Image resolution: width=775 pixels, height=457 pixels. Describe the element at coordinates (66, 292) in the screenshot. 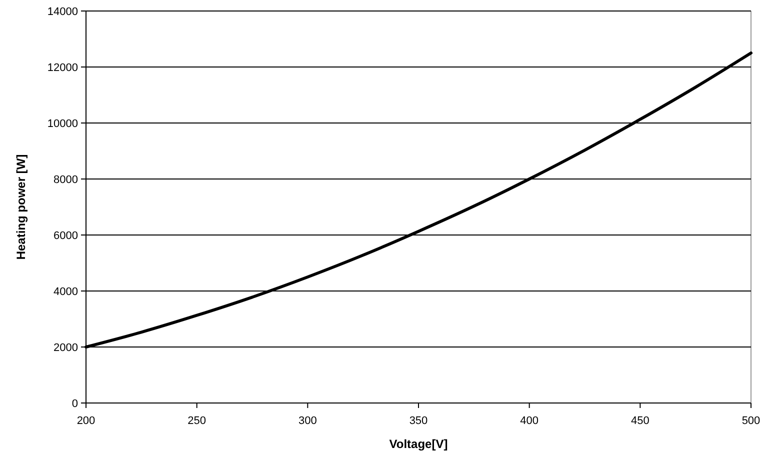

I see `y-tick-label: 4000` at that location.